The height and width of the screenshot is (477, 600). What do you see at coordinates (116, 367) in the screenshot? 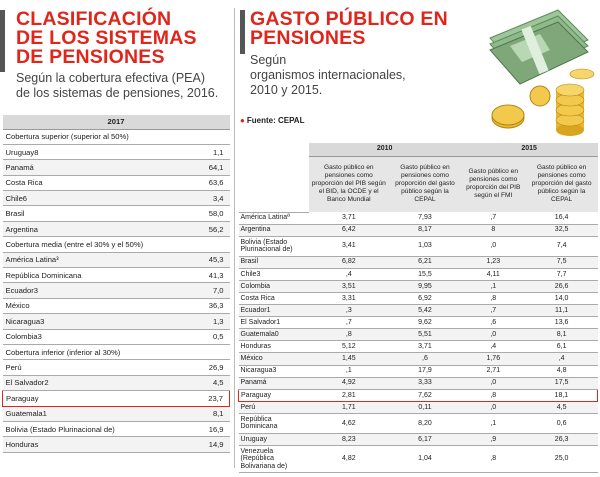
I see `table-row: Perú 26,9` at bounding box center [116, 367].